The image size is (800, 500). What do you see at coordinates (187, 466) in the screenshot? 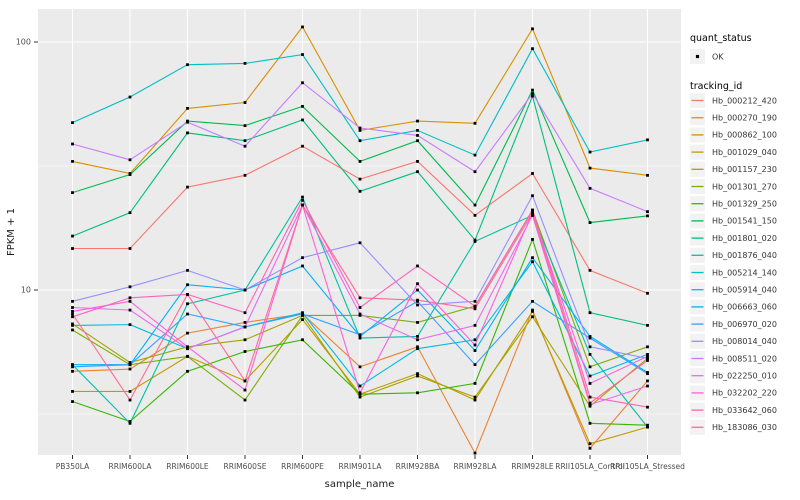
I see `x-tick-label: RRIM600LE` at bounding box center [187, 466].